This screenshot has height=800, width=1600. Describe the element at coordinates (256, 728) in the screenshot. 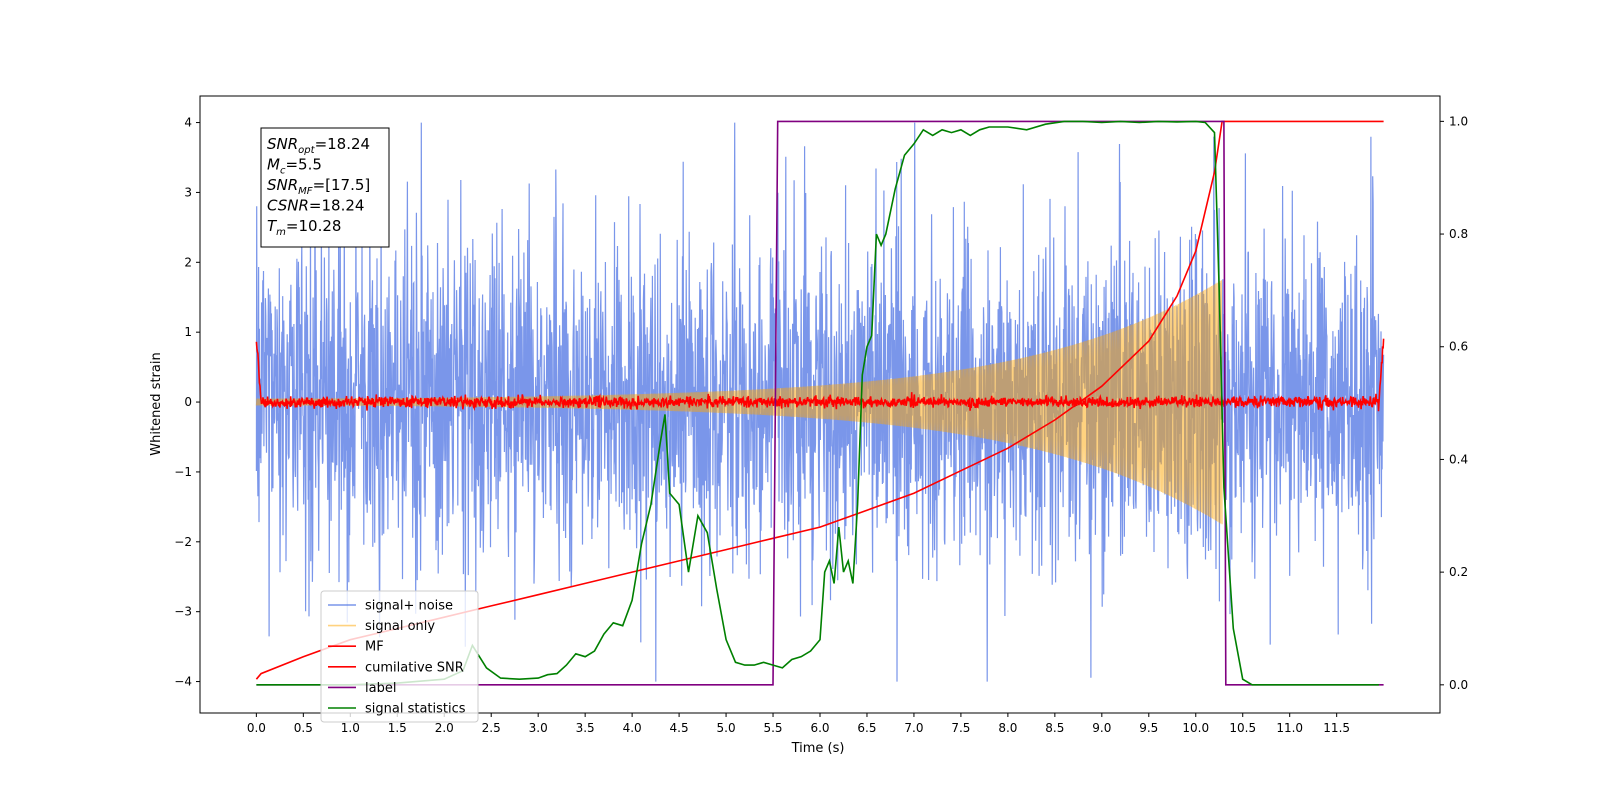

I see `x-tick-label: 0.0` at that location.